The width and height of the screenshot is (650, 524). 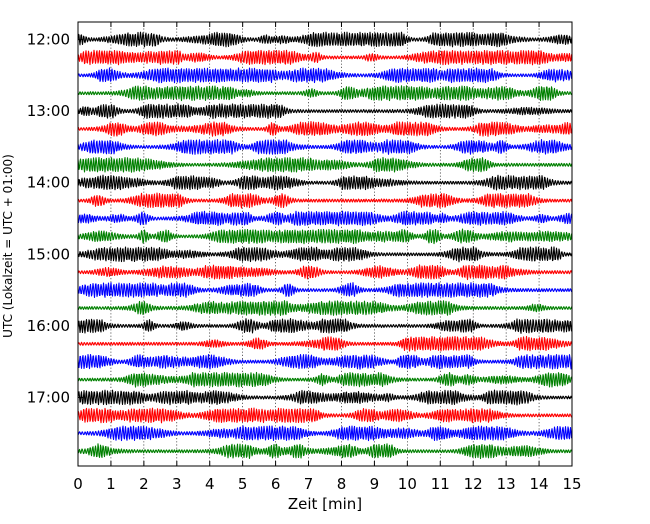 I want to click on x-tick-label: 9, so click(x=375, y=484).